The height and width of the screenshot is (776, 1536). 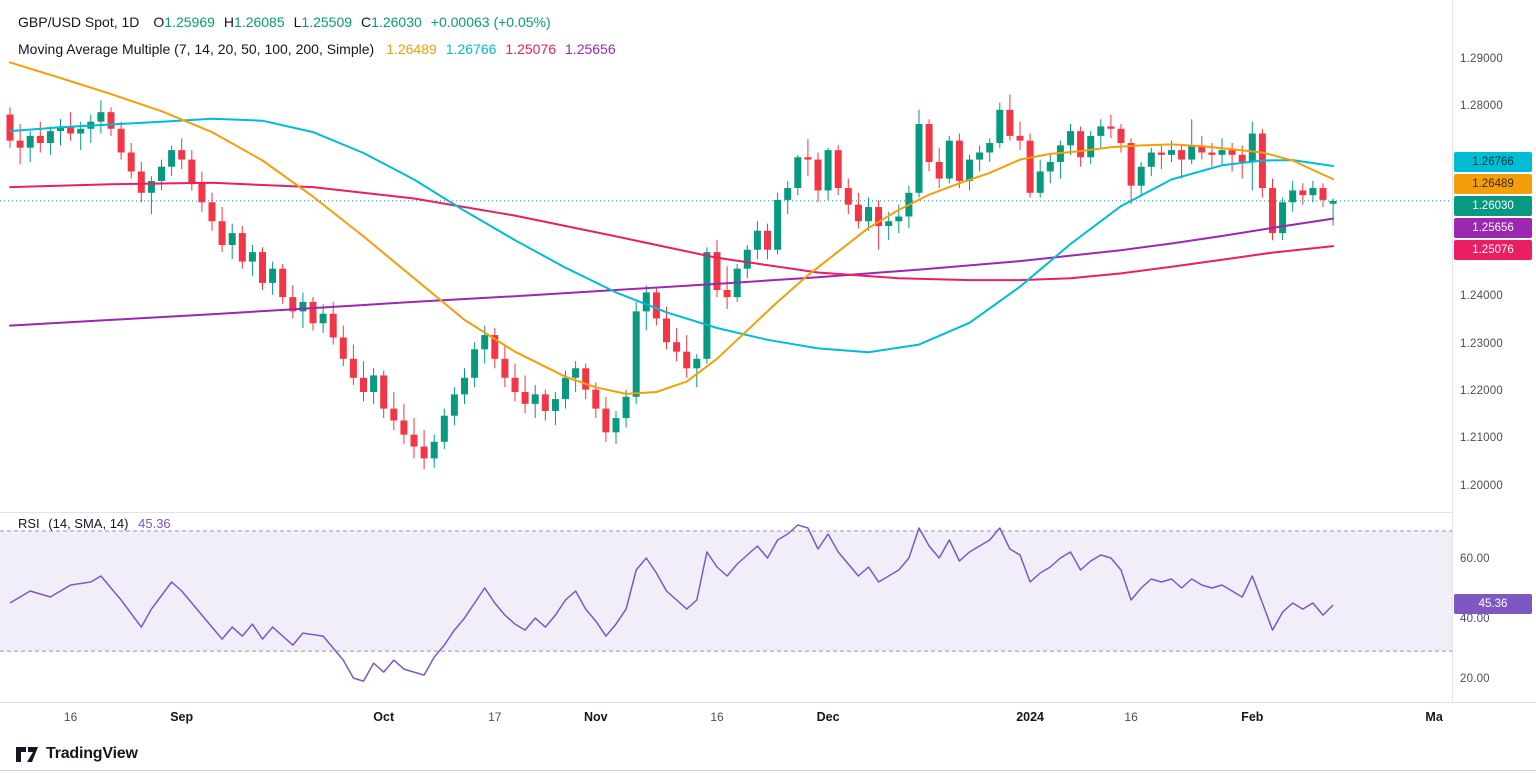 I want to click on price-badge: 1.26489, so click(x=1493, y=184).